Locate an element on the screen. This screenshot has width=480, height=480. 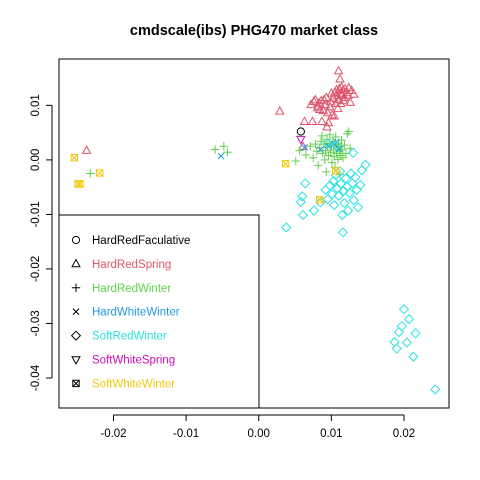
legend-item: HardRedSpring is located at coordinates (121, 264).